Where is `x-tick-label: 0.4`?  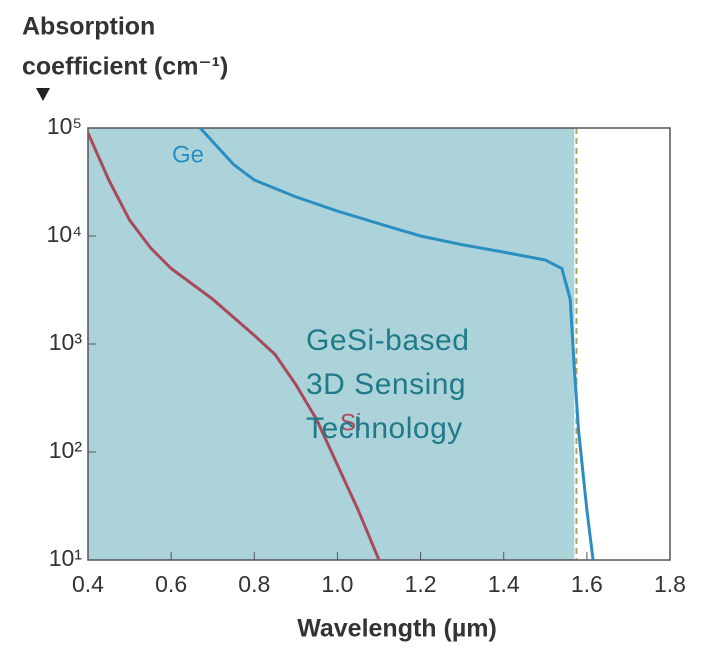
x-tick-label: 0.4 is located at coordinates (88, 584).